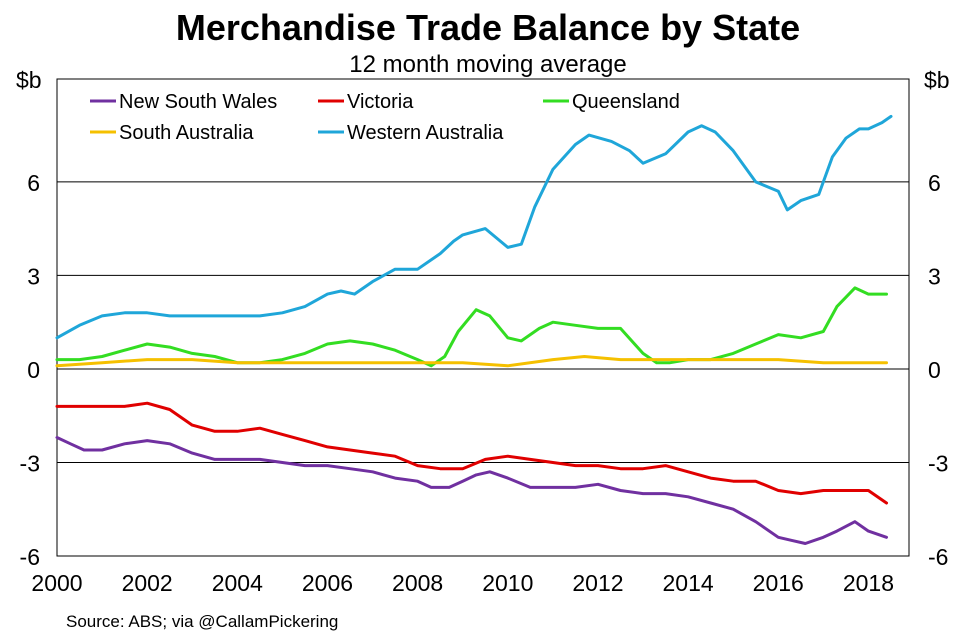 The image size is (976, 638). I want to click on chart-subtitle: 12 month moving average, so click(488, 64).